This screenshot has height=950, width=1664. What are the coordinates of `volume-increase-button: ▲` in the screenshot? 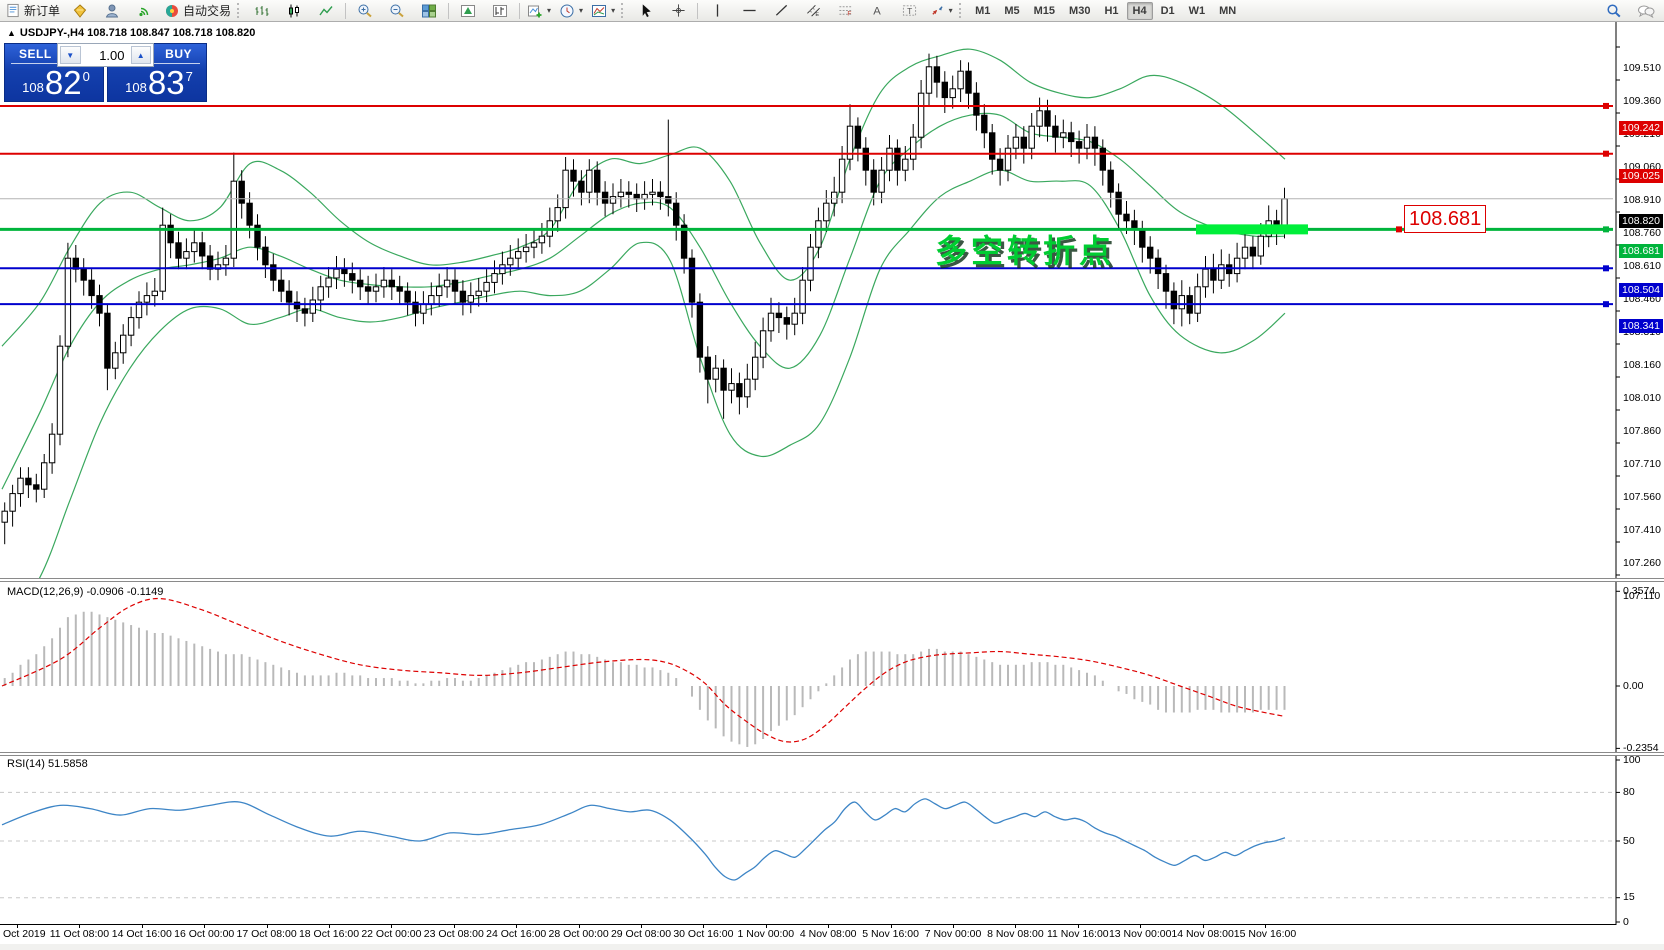 It's located at (140, 55).